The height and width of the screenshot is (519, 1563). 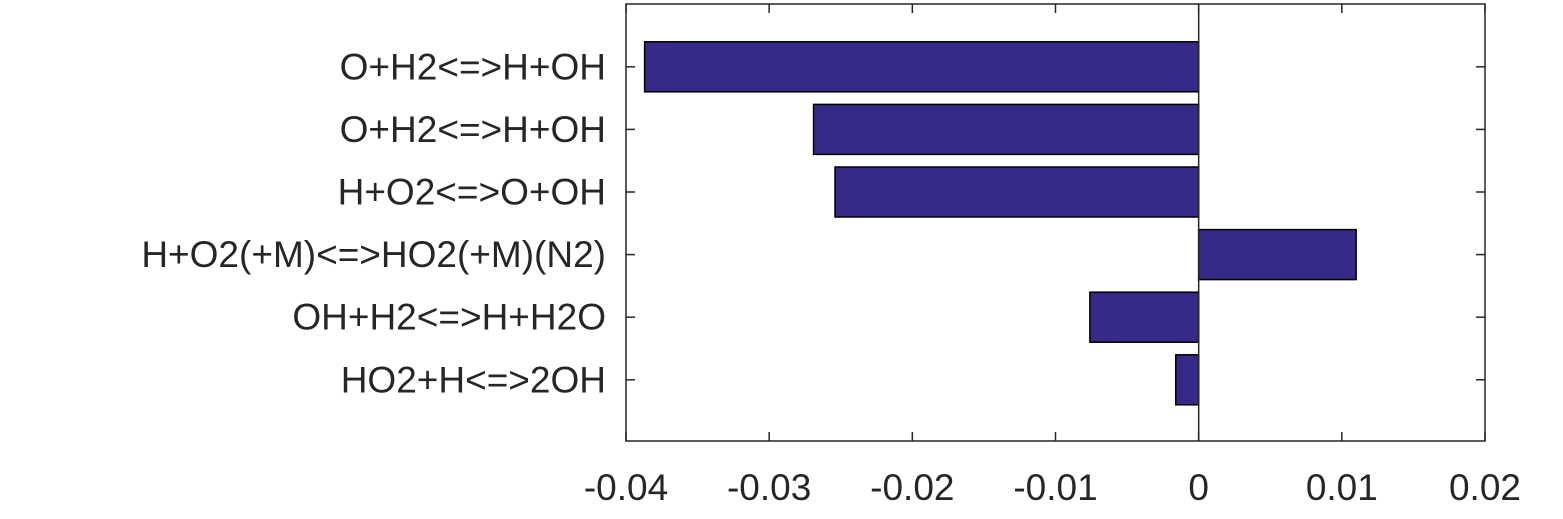 I want to click on x-tick-label: 0.01, so click(x=1342, y=487).